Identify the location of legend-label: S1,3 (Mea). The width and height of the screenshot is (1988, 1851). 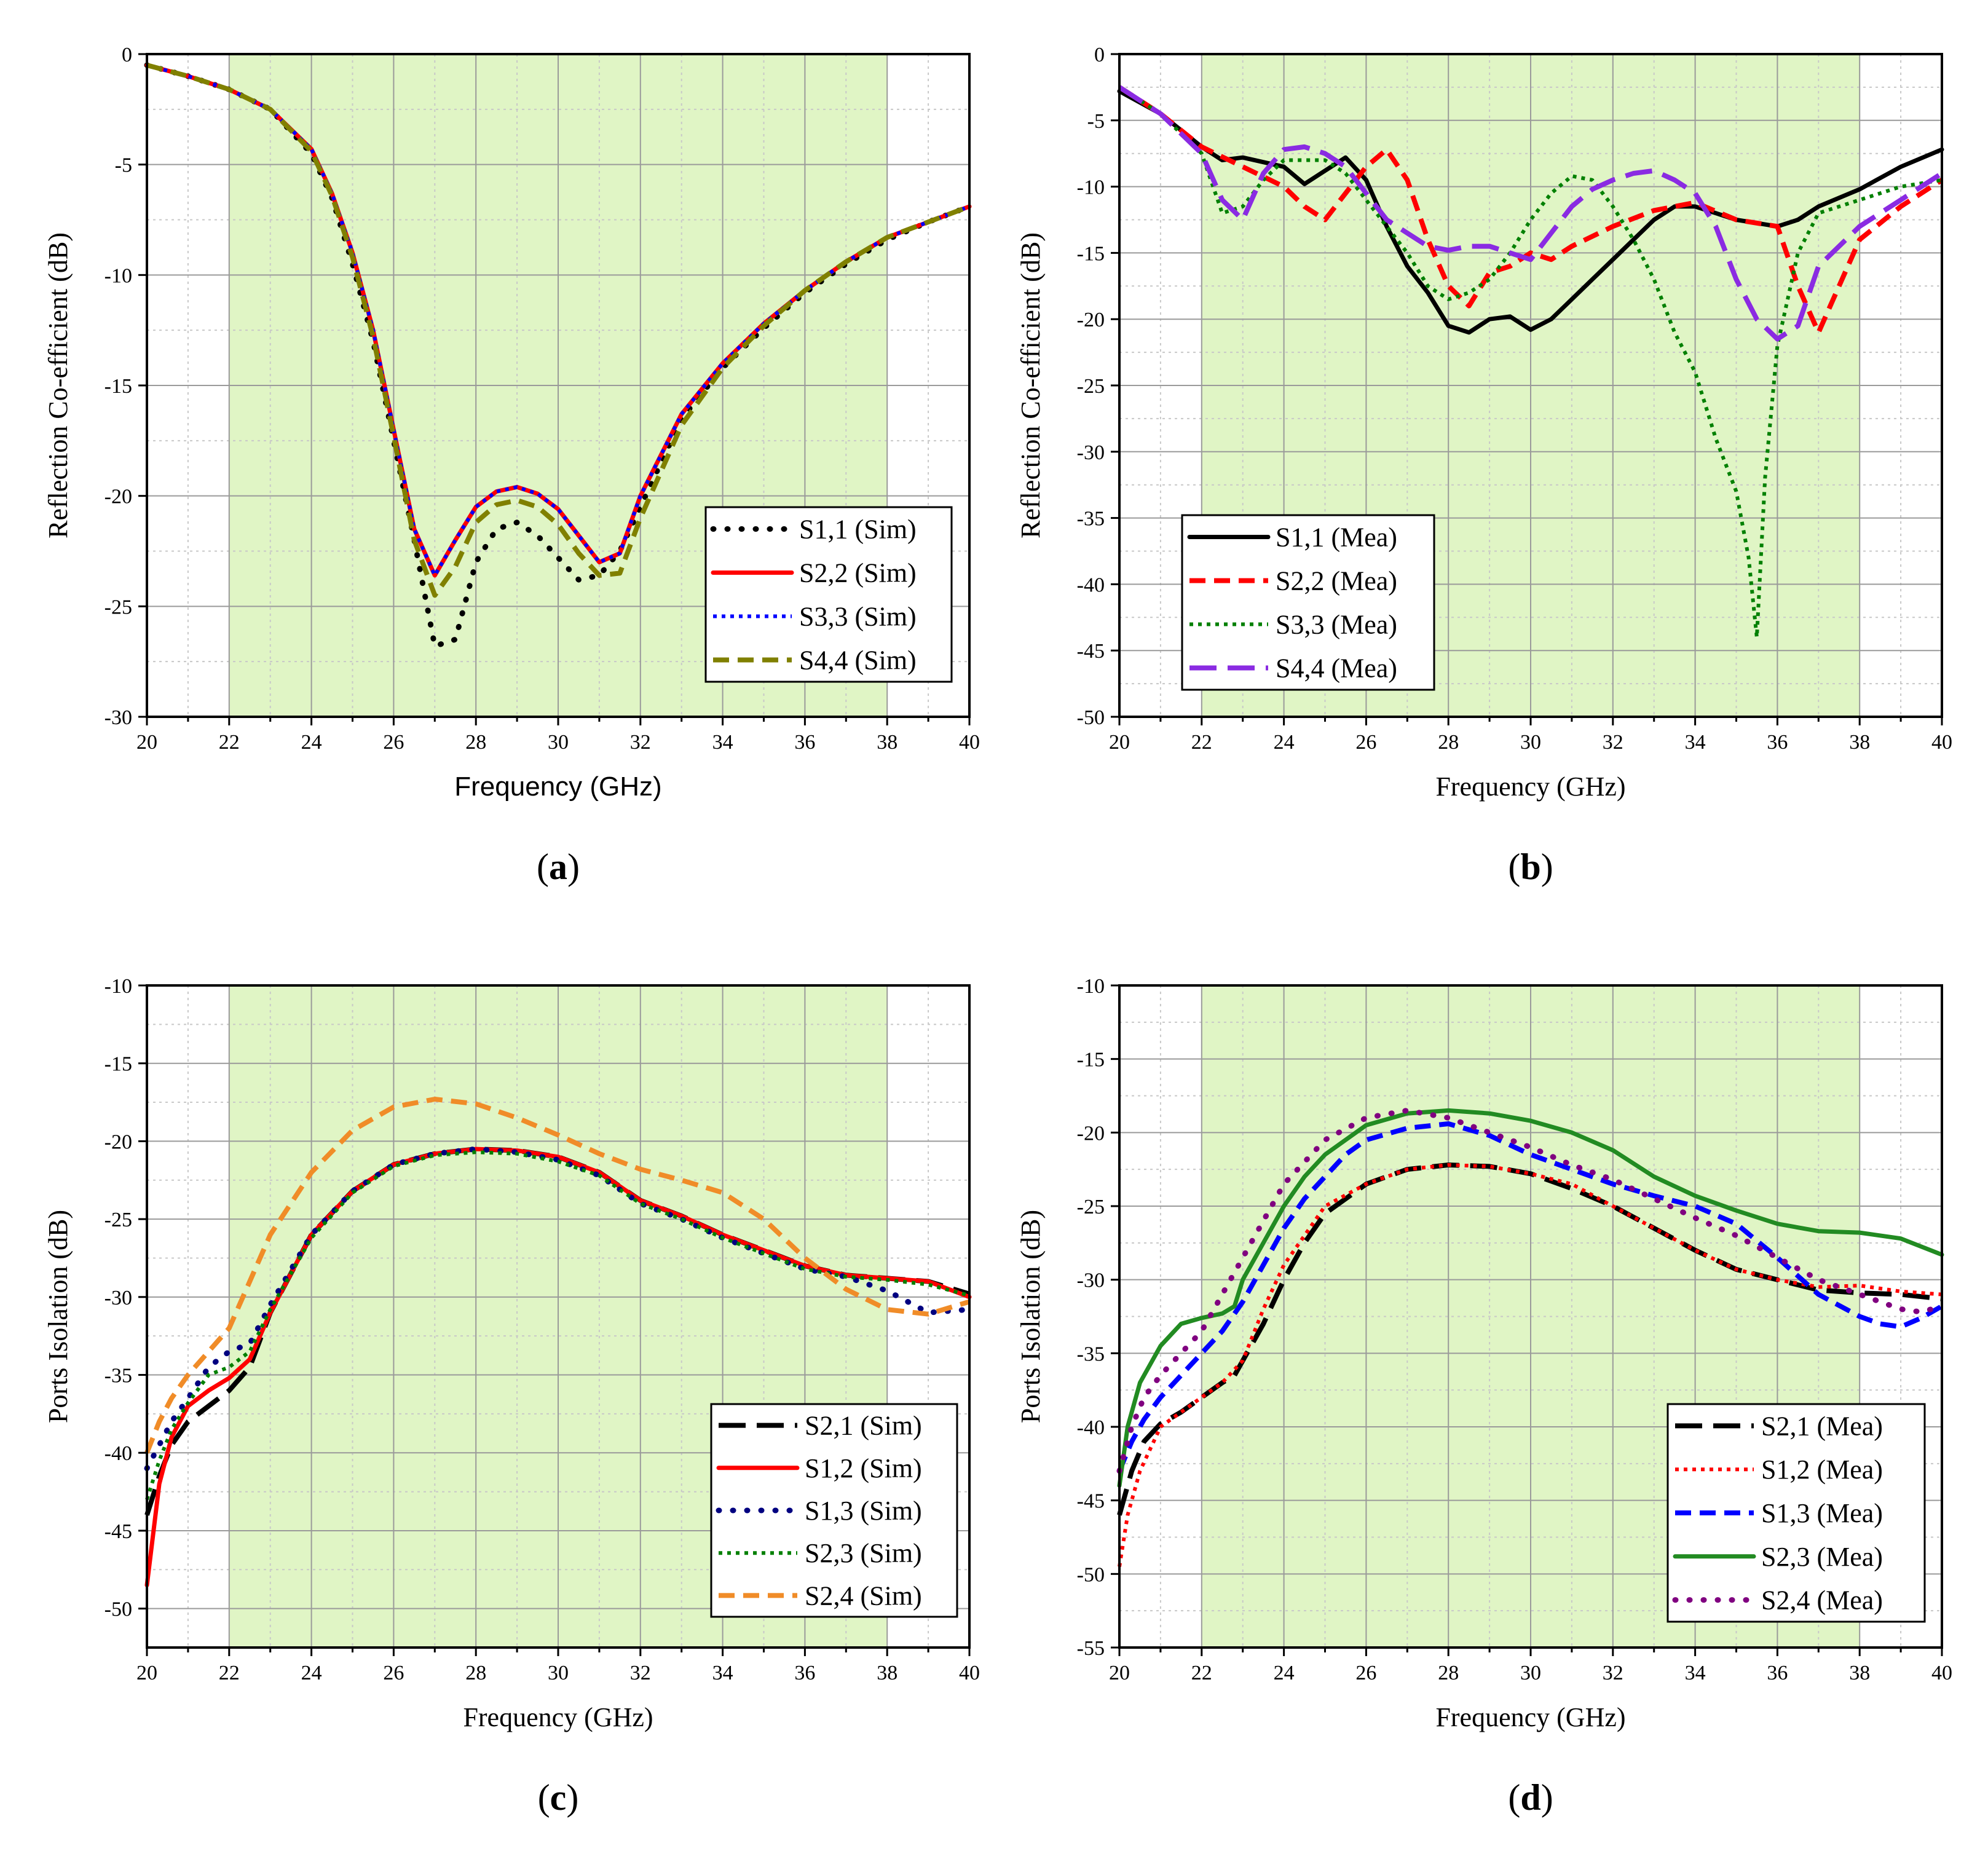
(1822, 1513).